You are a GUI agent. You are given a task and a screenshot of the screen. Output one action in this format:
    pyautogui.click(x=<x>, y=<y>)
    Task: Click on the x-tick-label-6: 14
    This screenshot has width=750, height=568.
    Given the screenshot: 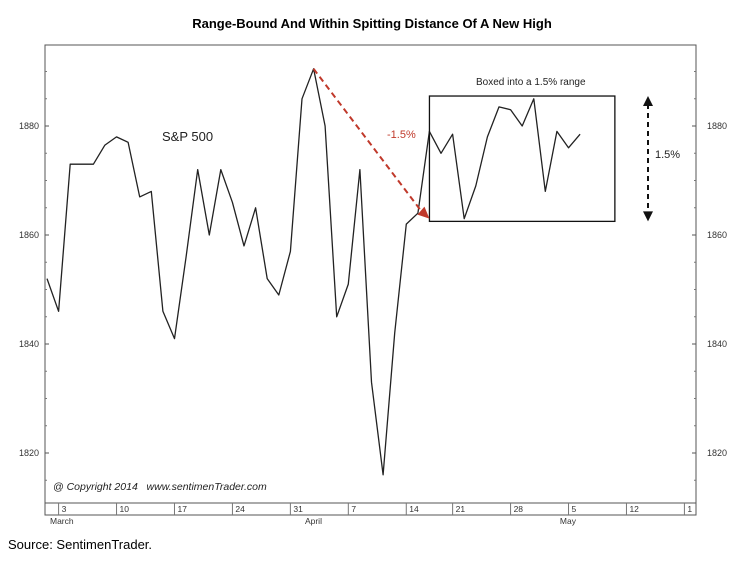 What is the action you would take?
    pyautogui.click(x=414, y=509)
    